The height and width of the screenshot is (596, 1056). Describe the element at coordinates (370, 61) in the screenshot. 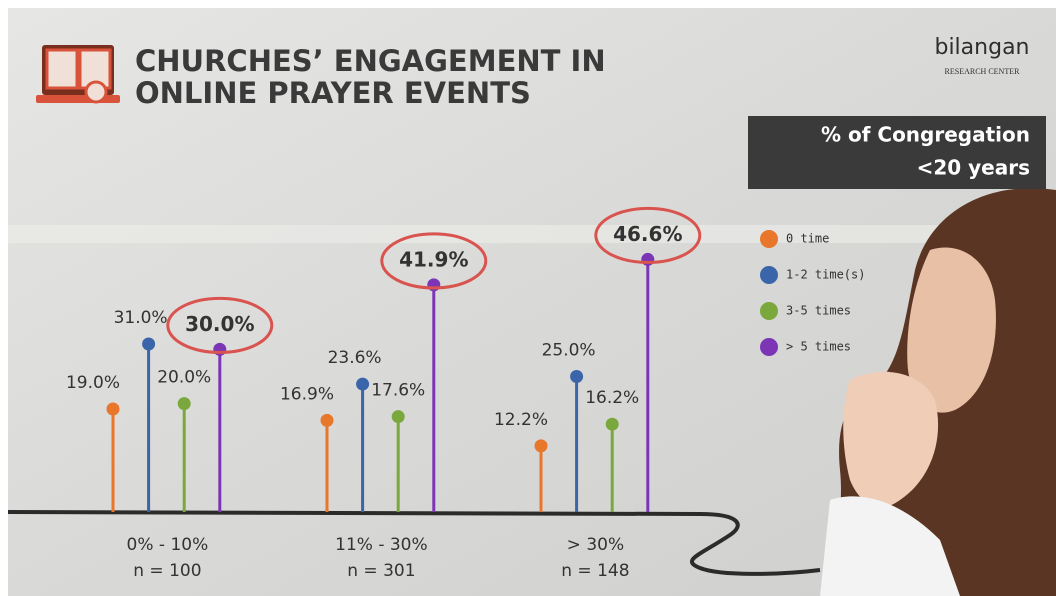

I see `chart-title: CHURCHES’ ENGAGEMENT IN` at that location.